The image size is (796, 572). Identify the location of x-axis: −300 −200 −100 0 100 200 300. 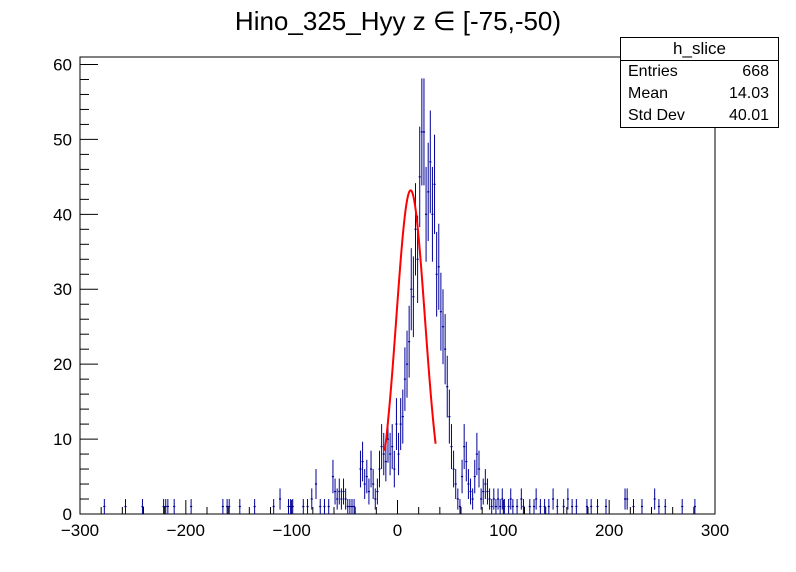
(395, 520).